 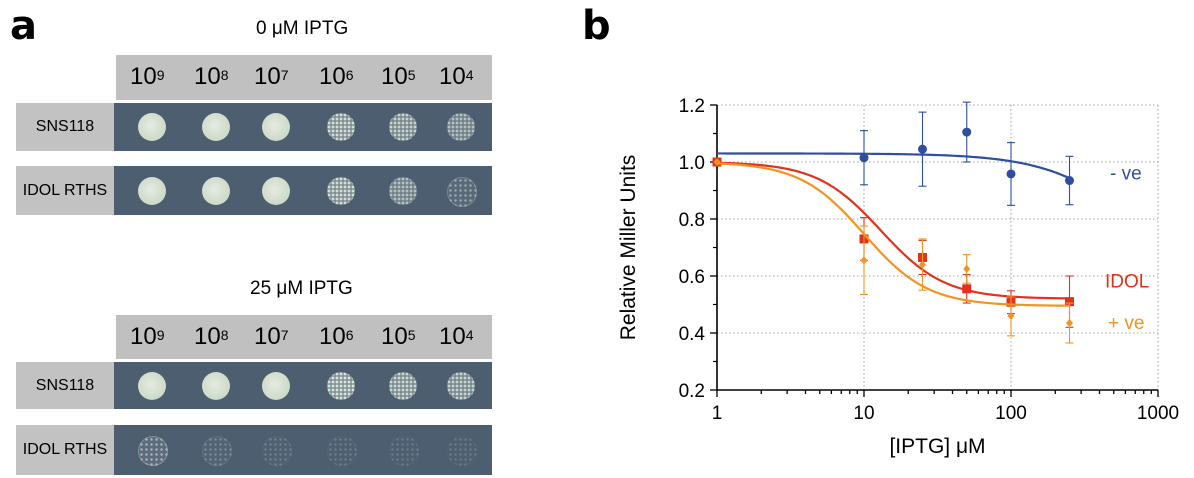 What do you see at coordinates (301, 288) in the screenshot?
I see `condition-title-1: 25 μM IPTG` at bounding box center [301, 288].